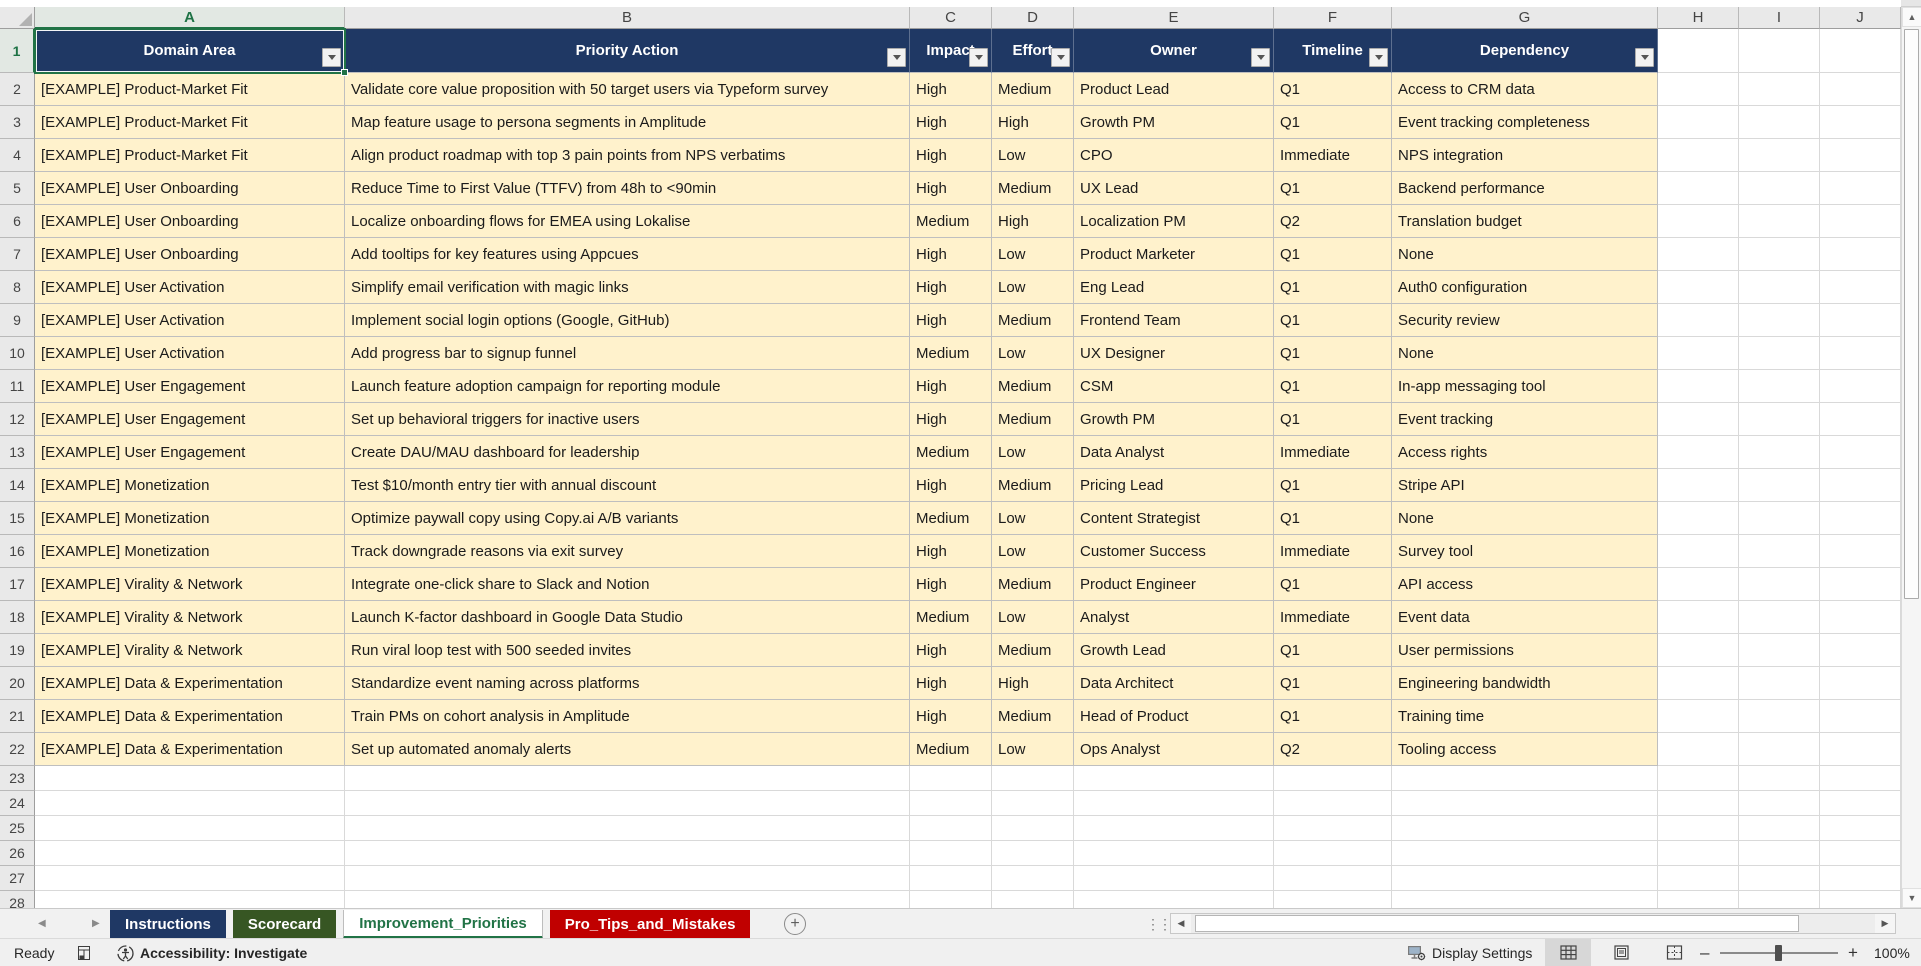  What do you see at coordinates (1860, 287) in the screenshot?
I see `cell-J8` at bounding box center [1860, 287].